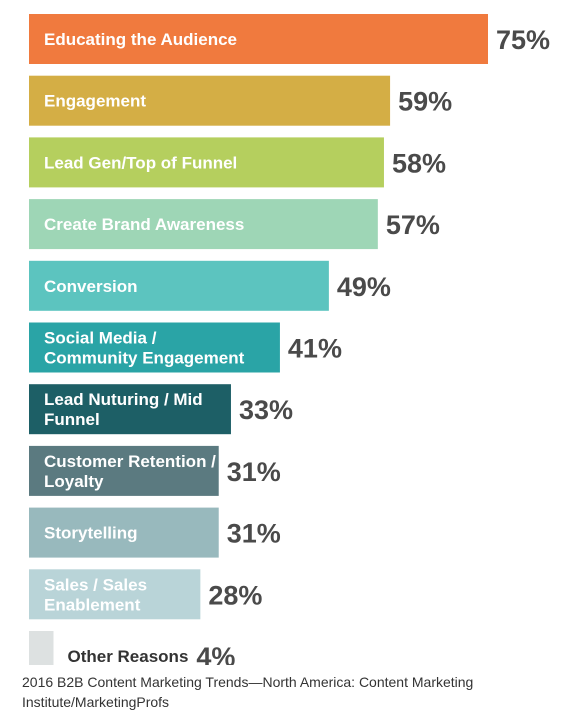 The width and height of the screenshot is (574, 715). Describe the element at coordinates (364, 287) in the screenshot. I see `bar-value-label: 49%` at that location.